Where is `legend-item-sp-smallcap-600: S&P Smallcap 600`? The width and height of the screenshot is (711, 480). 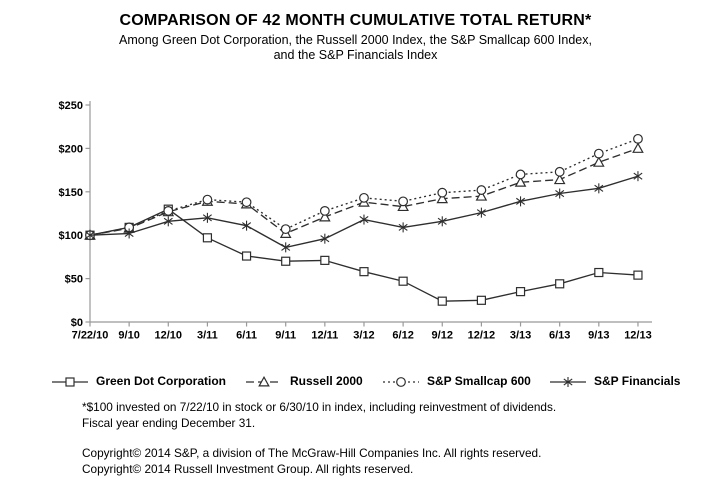
legend-item-sp-smallcap-600: S&P Smallcap 600 is located at coordinates (456, 381).